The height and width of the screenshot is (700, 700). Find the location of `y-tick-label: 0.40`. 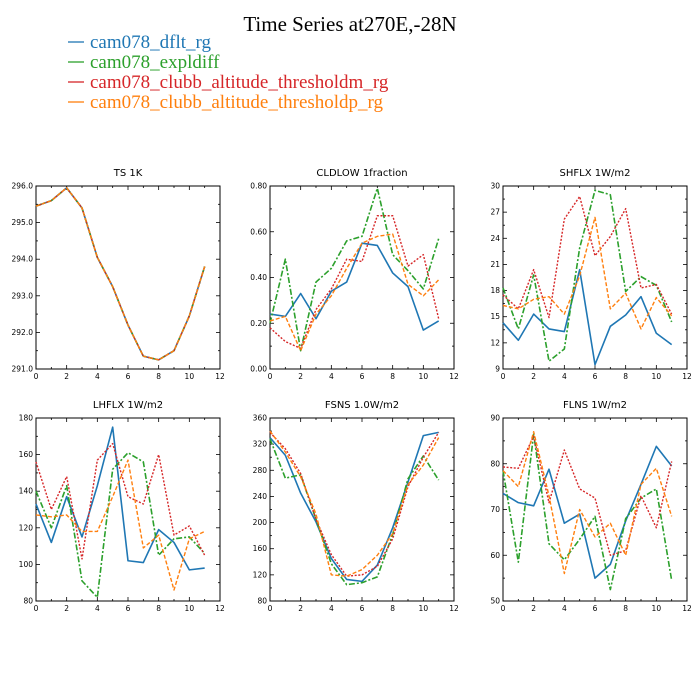

y-tick-label: 0.40 is located at coordinates (258, 277).